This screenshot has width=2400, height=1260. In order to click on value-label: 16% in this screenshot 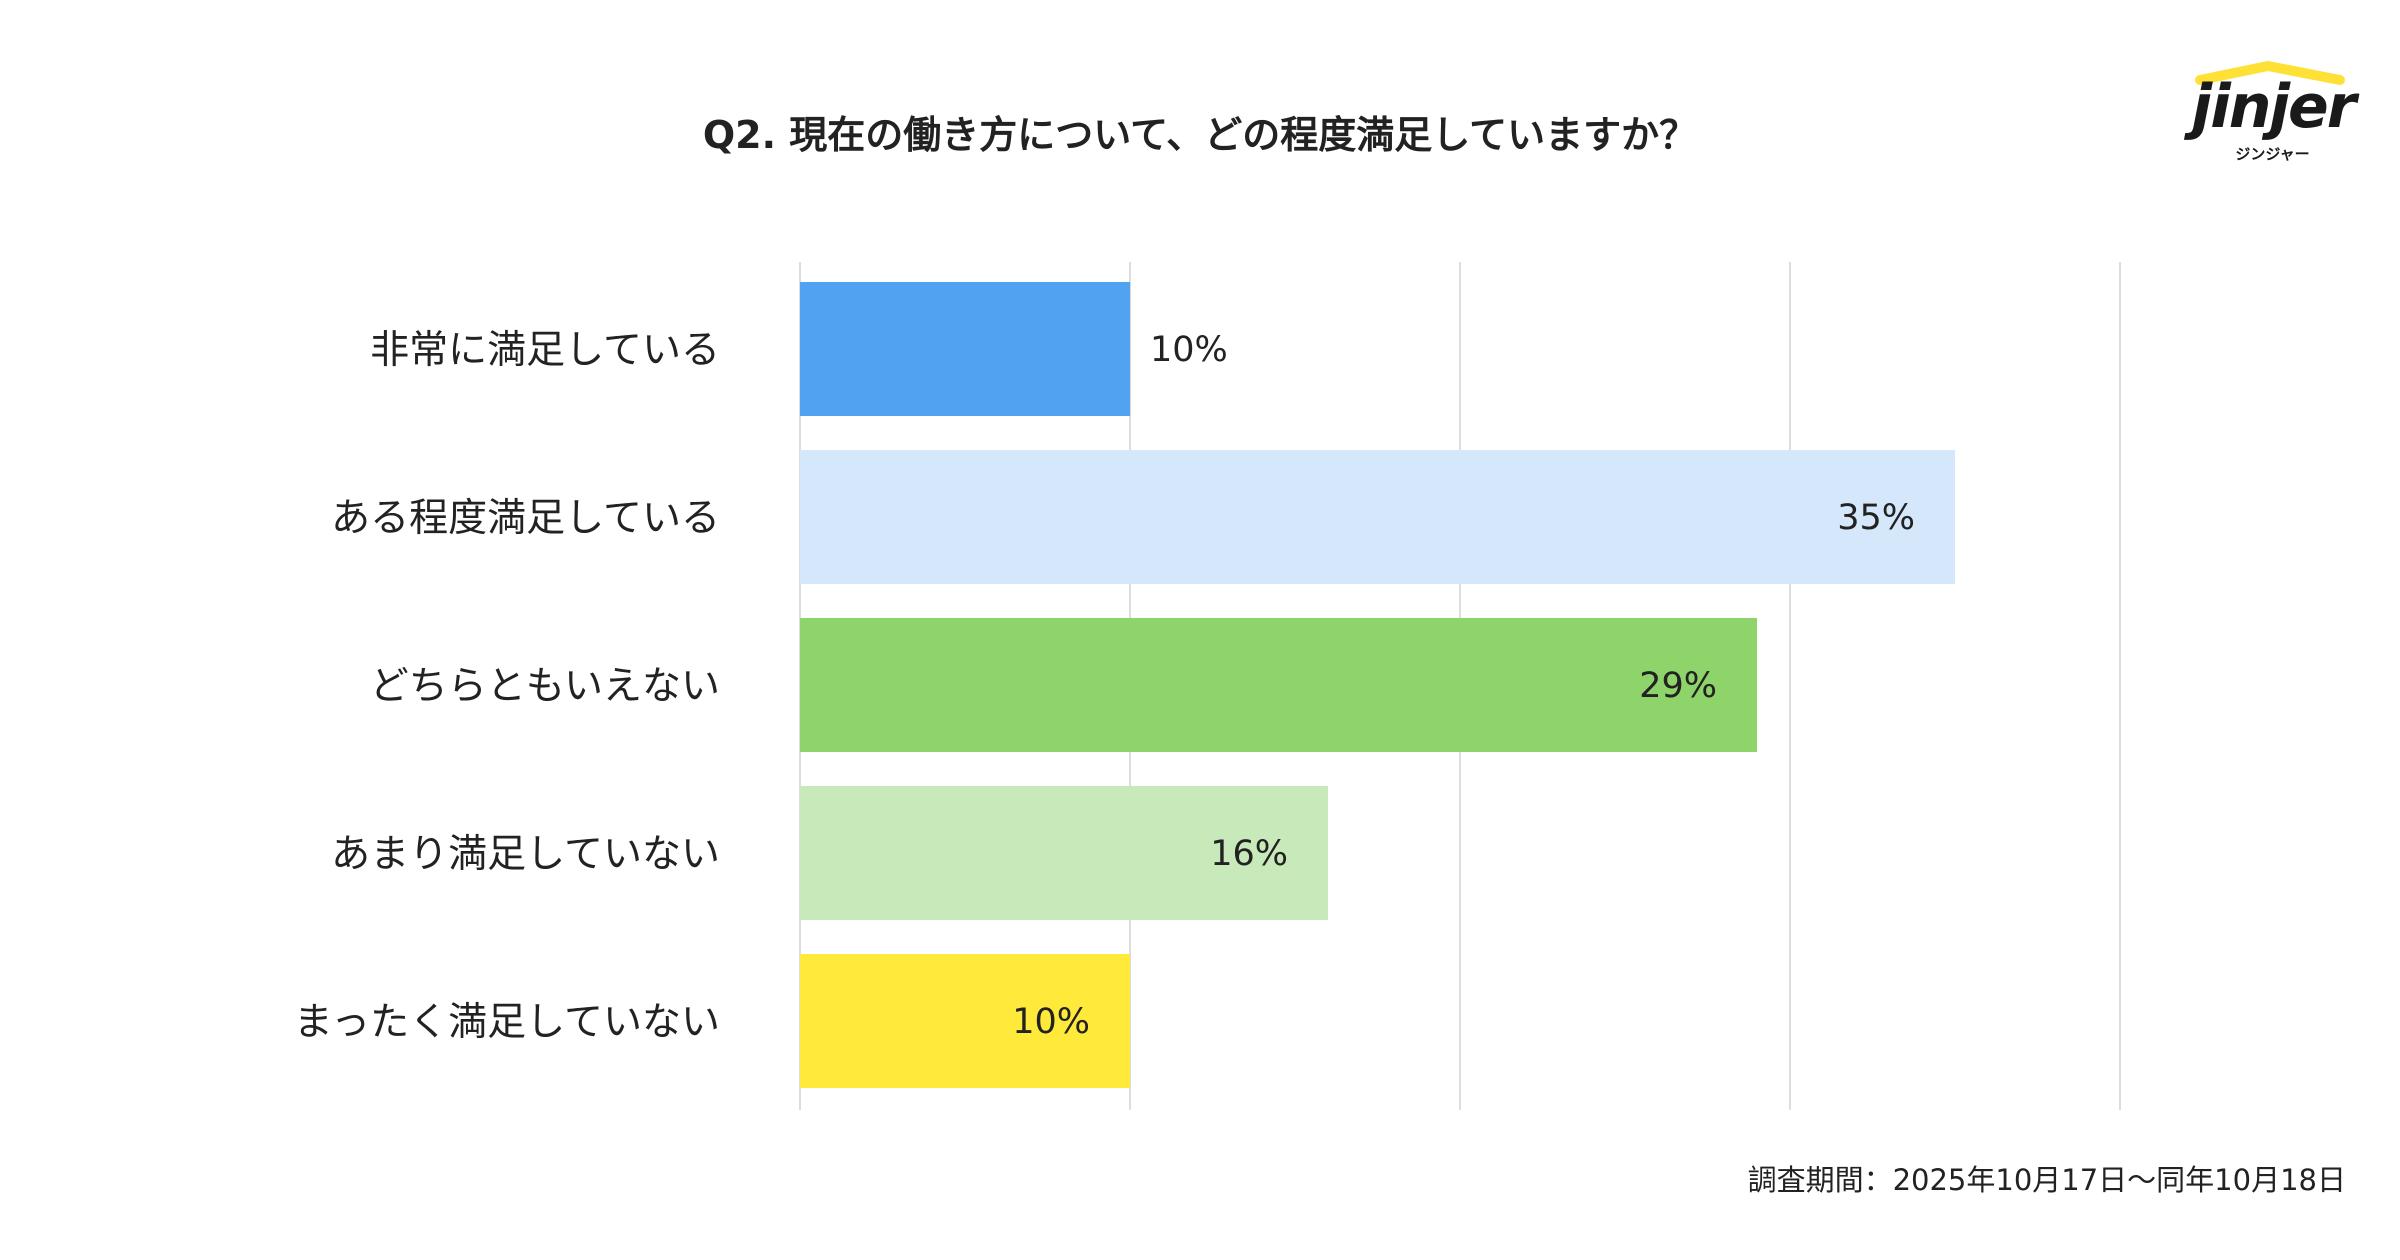, I will do `click(1249, 854)`.